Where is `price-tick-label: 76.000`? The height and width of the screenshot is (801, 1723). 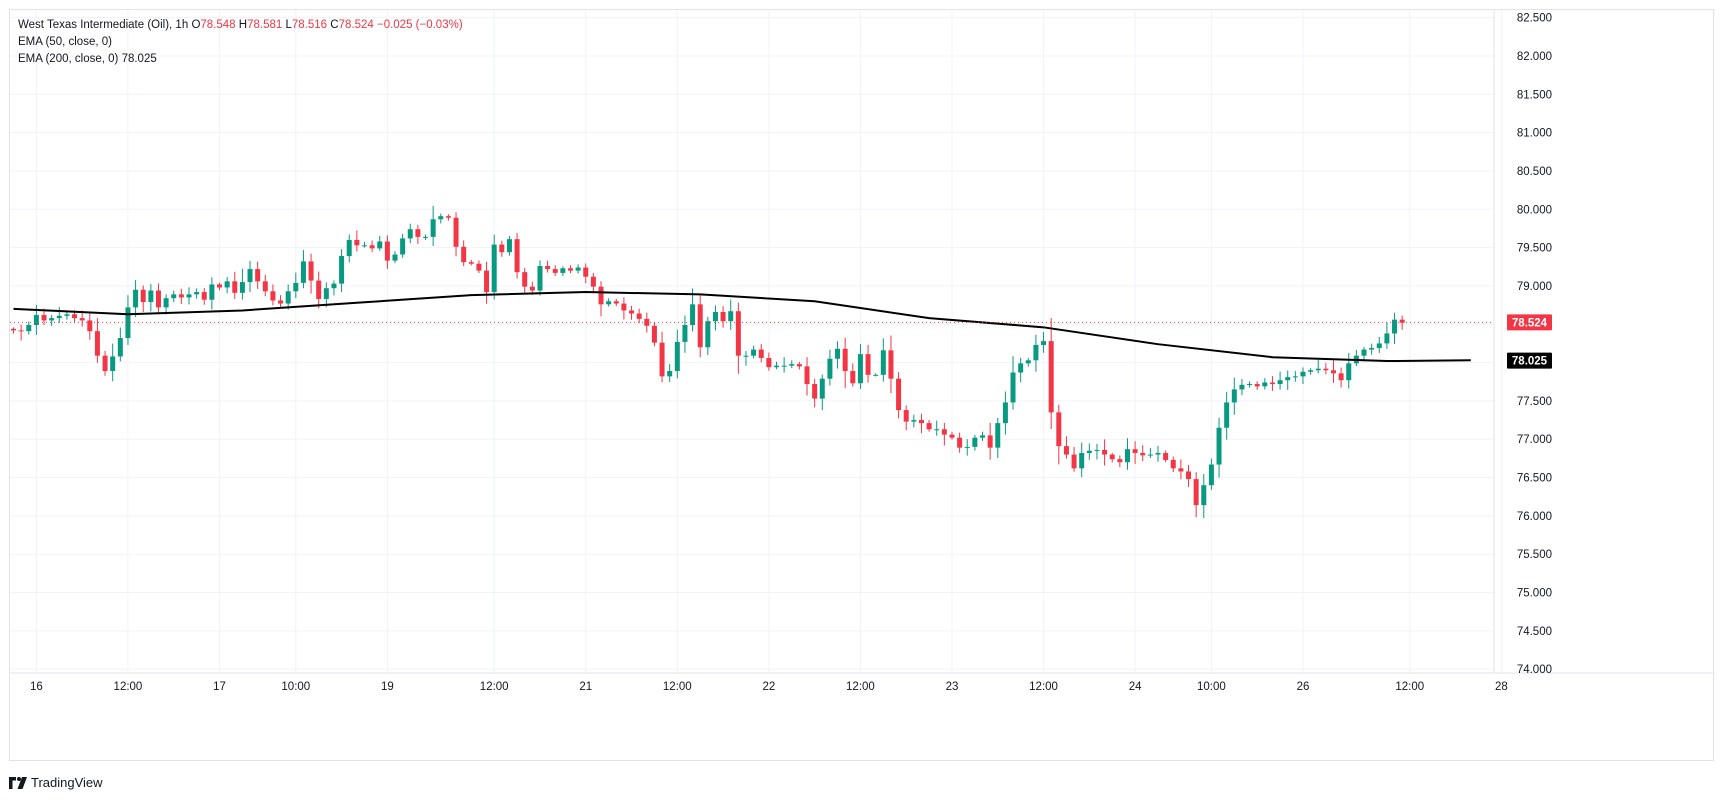 price-tick-label: 76.000 is located at coordinates (1534, 517).